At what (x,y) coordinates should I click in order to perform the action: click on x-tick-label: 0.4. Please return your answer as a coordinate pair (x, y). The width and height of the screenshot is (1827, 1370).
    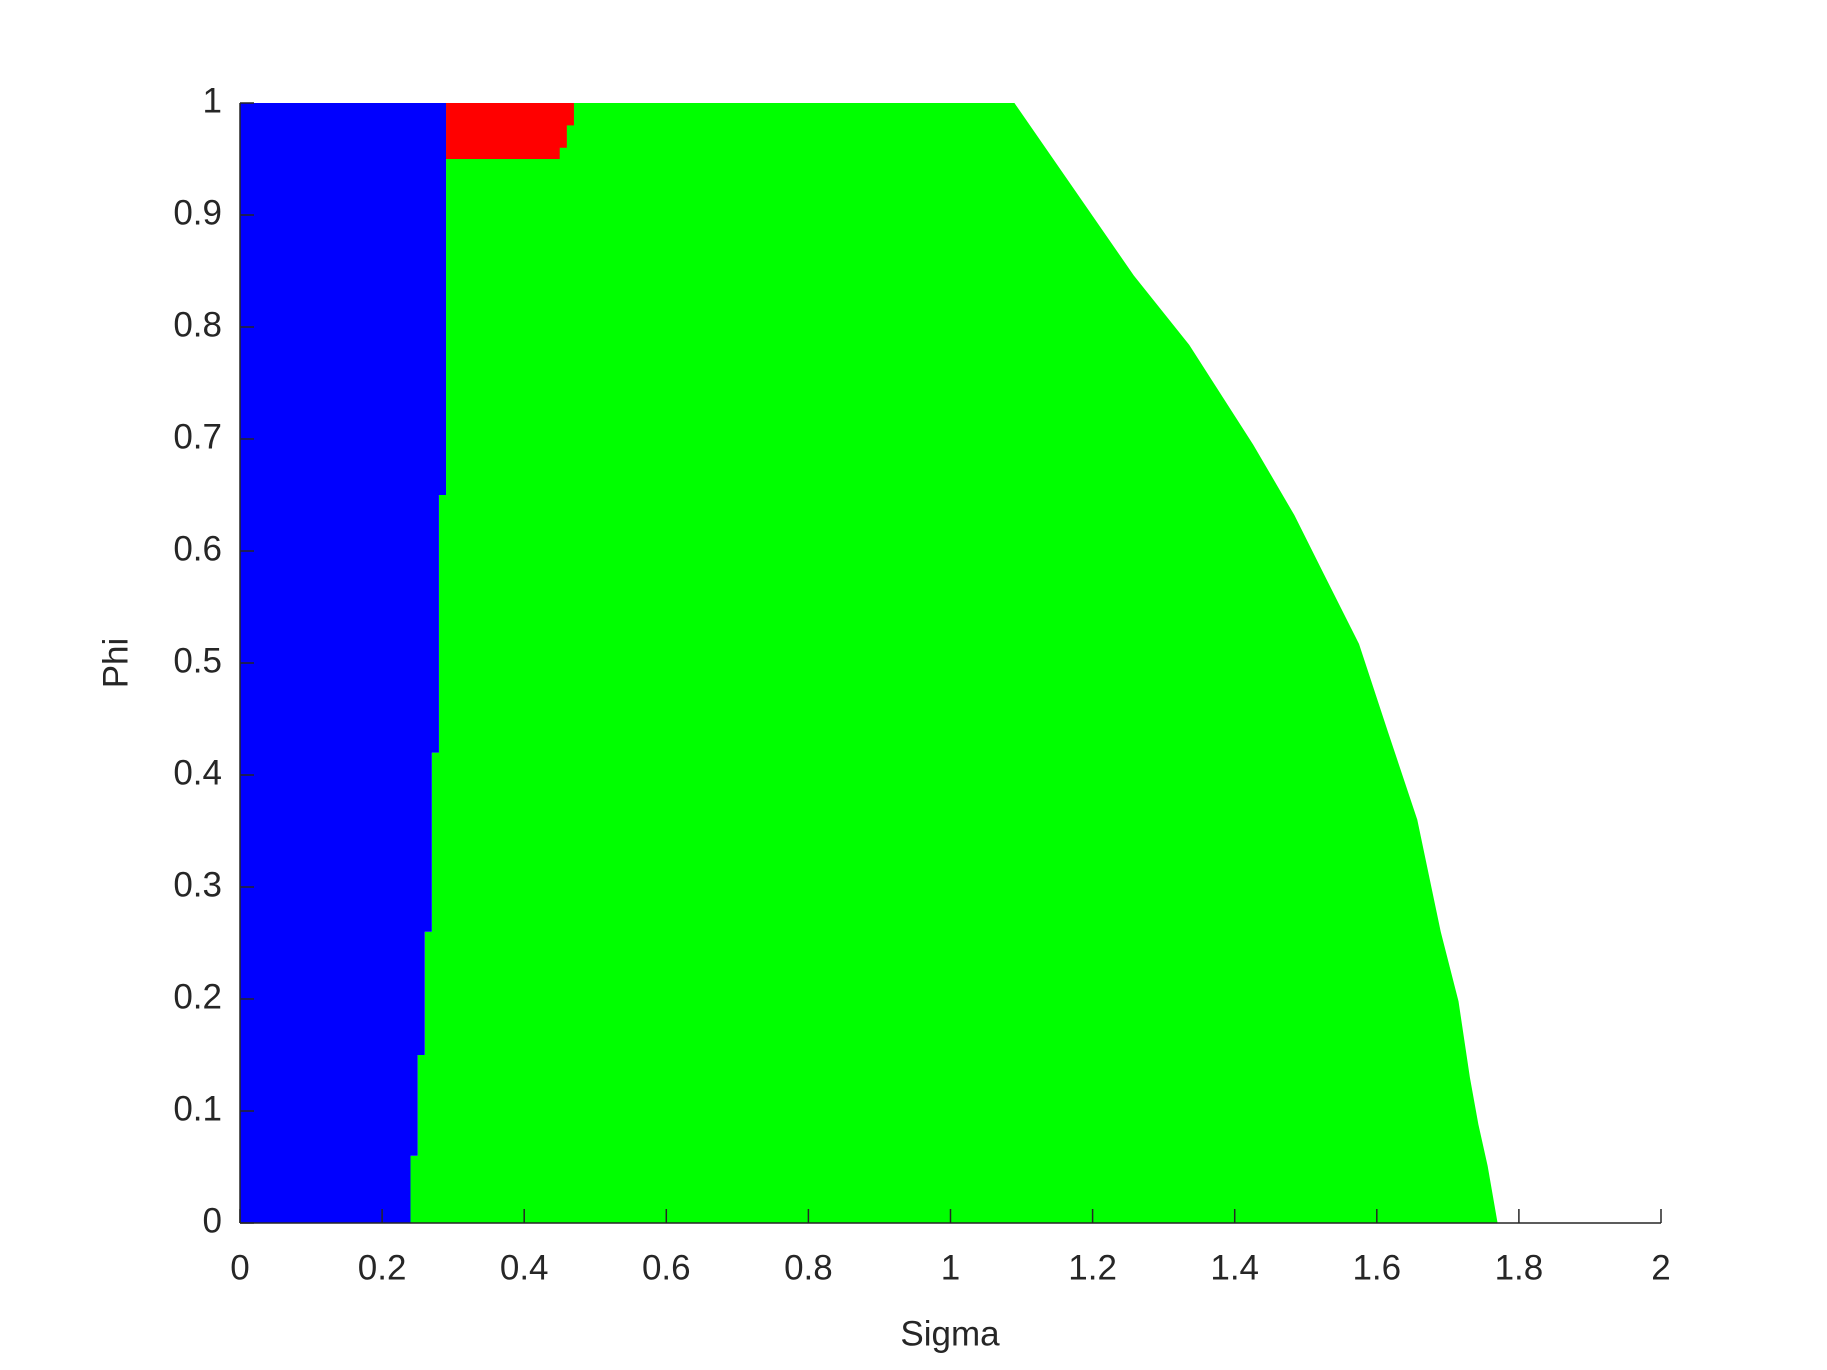
    Looking at the image, I should click on (524, 1267).